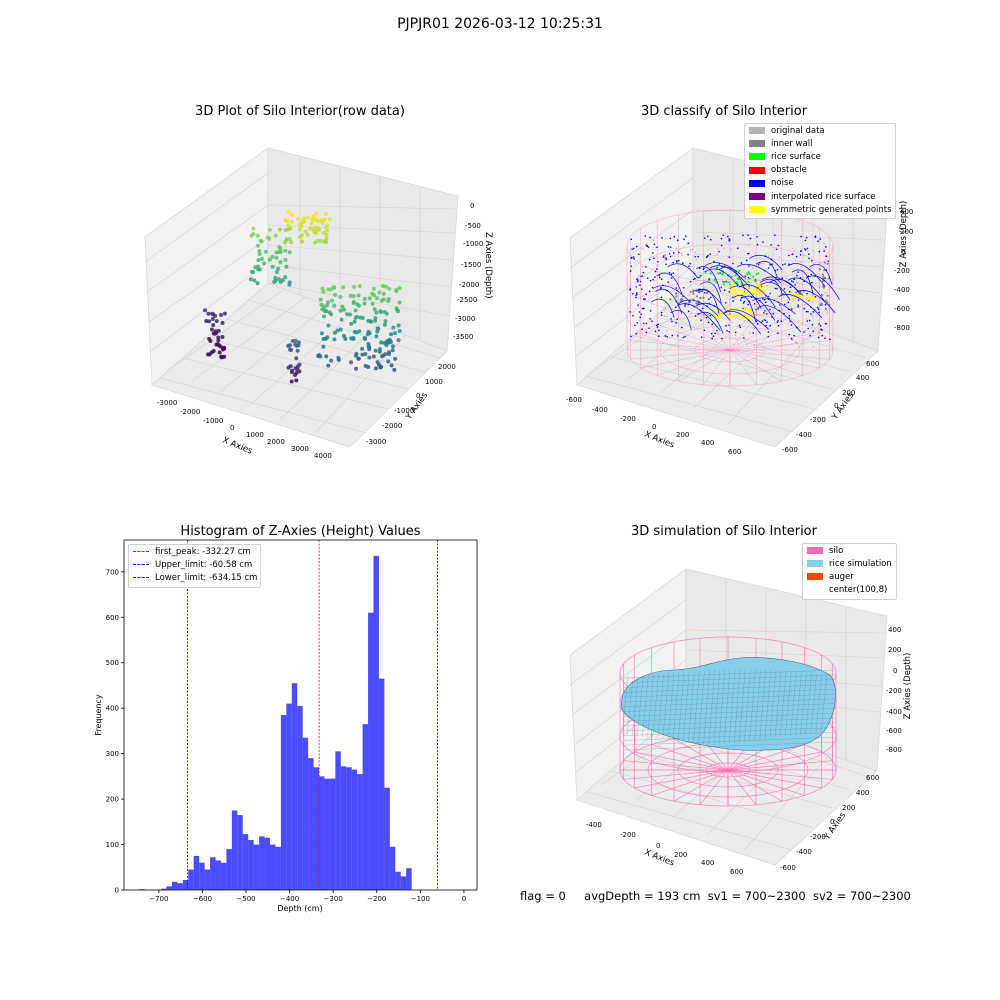 The image size is (1000, 1000). What do you see at coordinates (820, 130) in the screenshot?
I see `panel2-legend-entry: original data` at bounding box center [820, 130].